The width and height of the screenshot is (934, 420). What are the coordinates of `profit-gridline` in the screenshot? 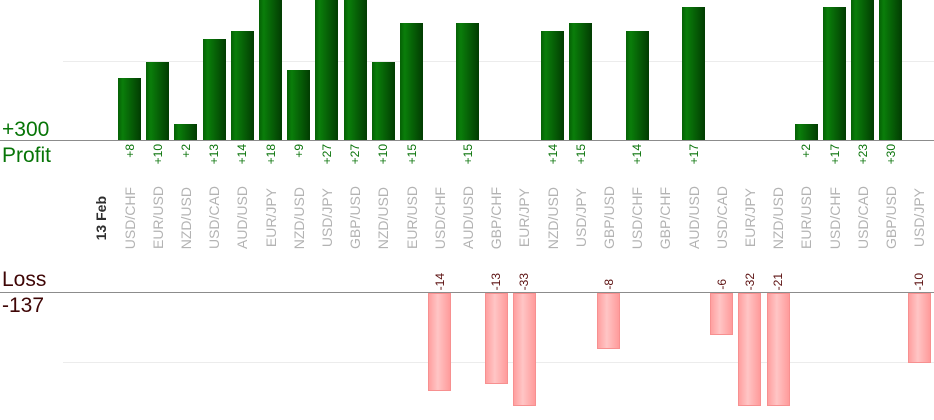 It's located at (498, 61).